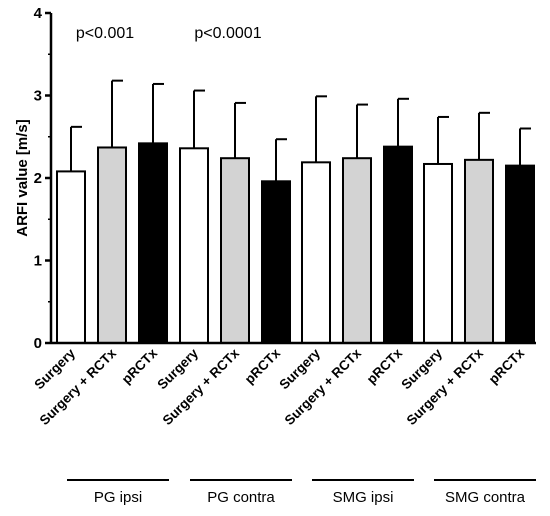 Image resolution: width=550 pixels, height=516 pixels. Describe the element at coordinates (22, 178) in the screenshot. I see `y-axis-label: ARFI value [m/s]` at that location.